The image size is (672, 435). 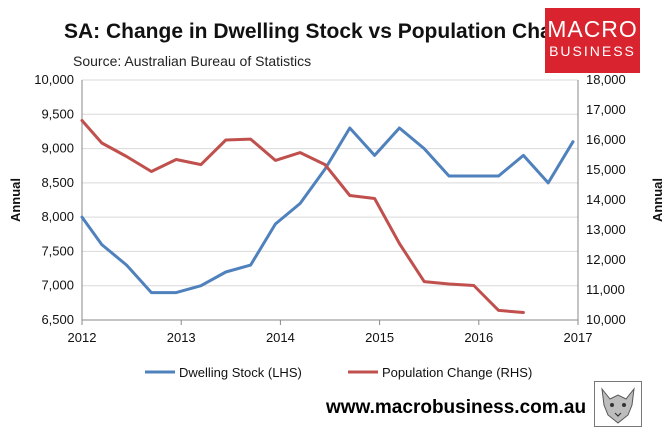 I want to click on right-tick-label: 14,000, so click(x=606, y=199).